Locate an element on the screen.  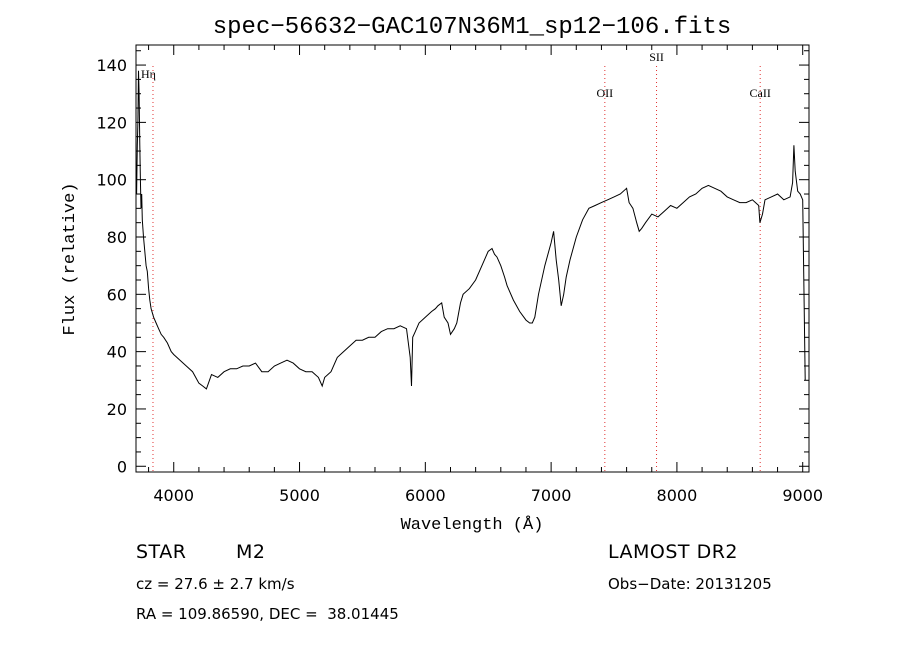
marker-label-0: Hη is located at coordinates (148, 74).